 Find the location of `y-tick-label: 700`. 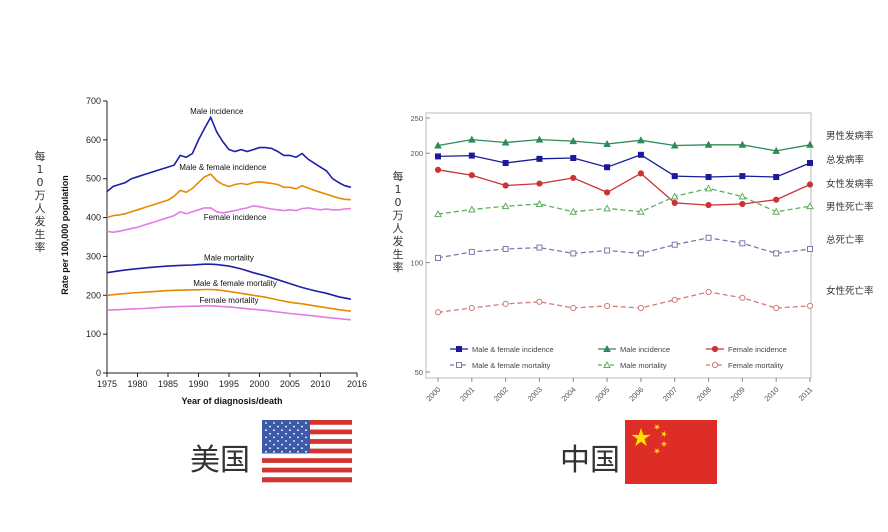

y-tick-label: 700 is located at coordinates (93, 101).